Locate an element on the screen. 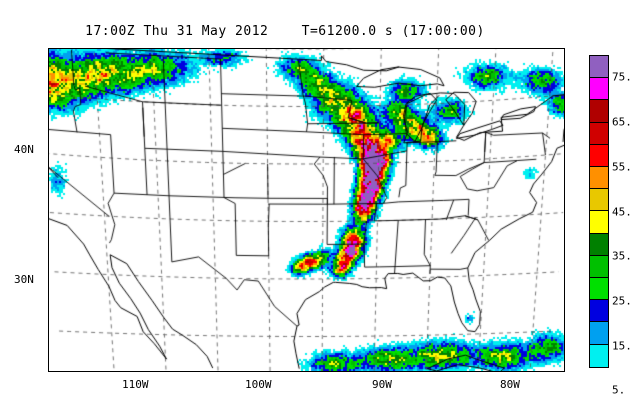 The height and width of the screenshot is (400, 640). x-axis-tick-90w: 90W is located at coordinates (382, 384).